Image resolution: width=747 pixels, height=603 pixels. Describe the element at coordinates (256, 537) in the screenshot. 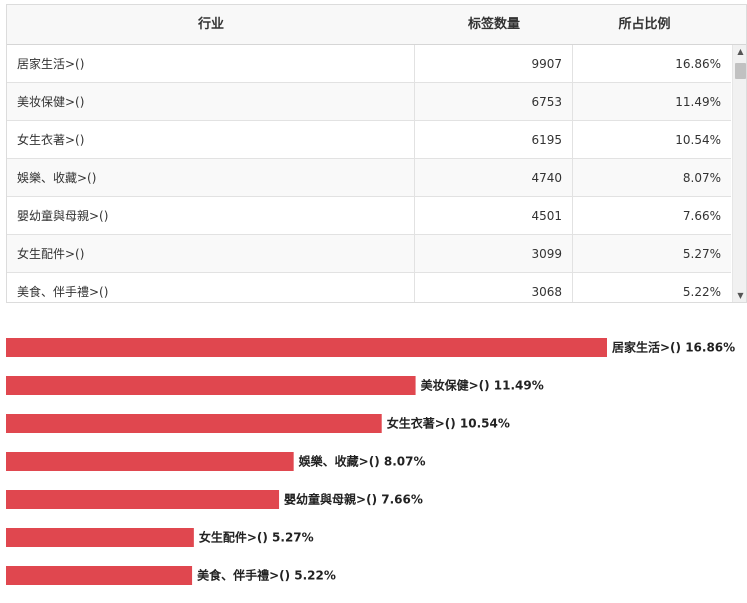

I see `bar-label: 女生配件>() 5.27%` at that location.